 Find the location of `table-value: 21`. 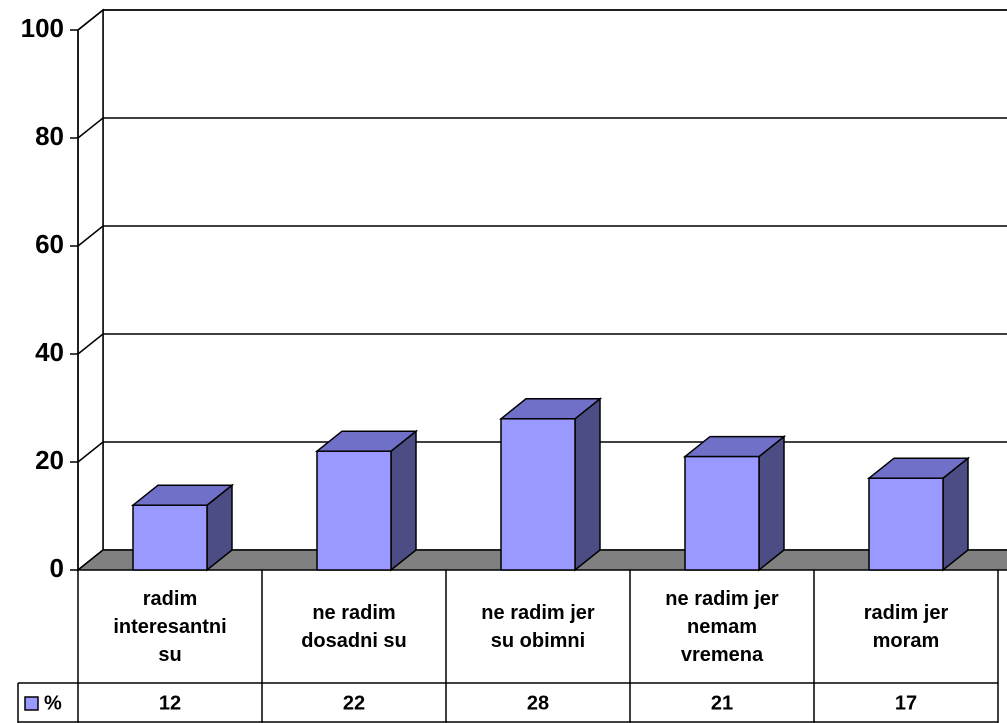

table-value: 21 is located at coordinates (722, 703).